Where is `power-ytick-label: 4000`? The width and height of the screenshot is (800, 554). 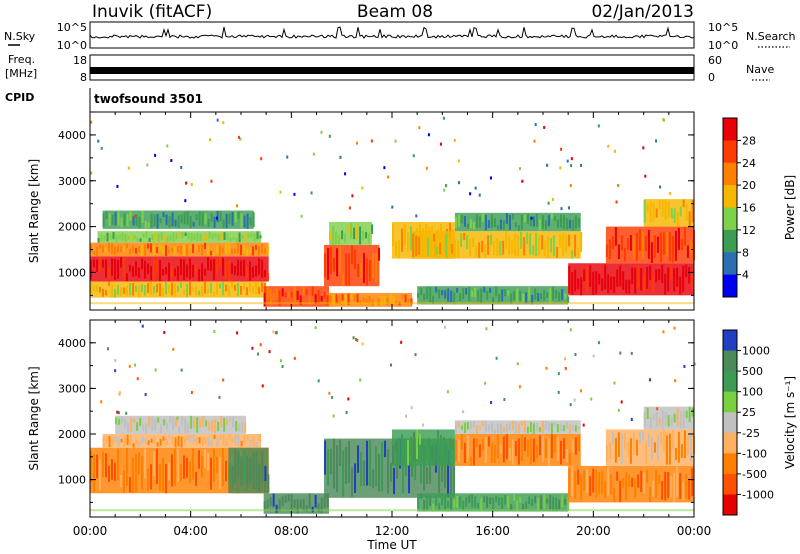
power-ytick-label: 4000 is located at coordinates (72, 135).